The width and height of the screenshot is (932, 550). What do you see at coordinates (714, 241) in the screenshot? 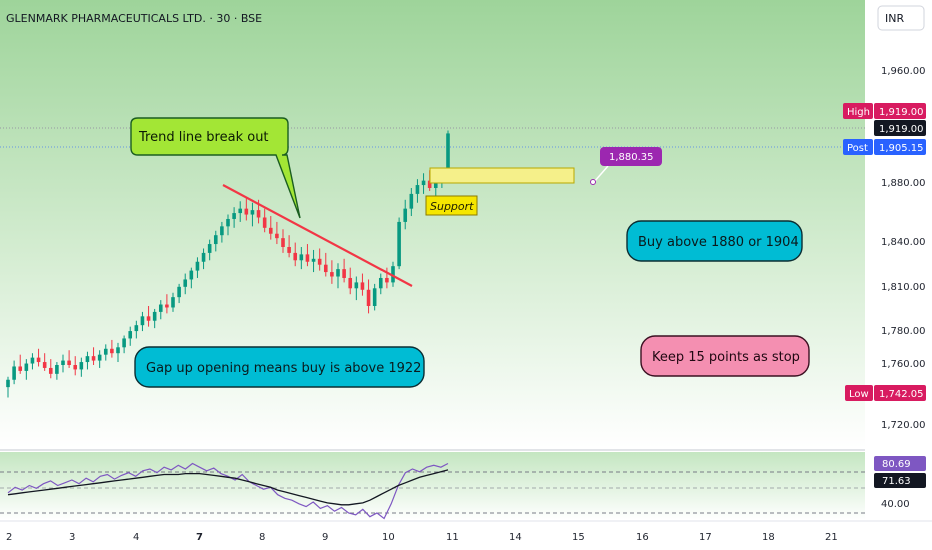
I see `buy-note: Buy above 1880 or 1904` at bounding box center [714, 241].